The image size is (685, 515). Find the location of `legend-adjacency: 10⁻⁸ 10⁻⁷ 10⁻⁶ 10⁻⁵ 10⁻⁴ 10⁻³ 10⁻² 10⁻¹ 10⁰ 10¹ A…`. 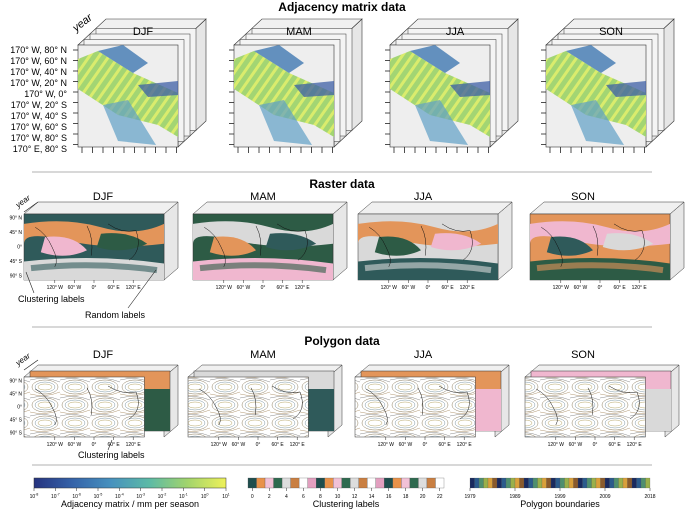

legend-adjacency: 10⁻⁸ 10⁻⁷ 10⁻⁶ 10⁻⁵ 10⁻⁴ 10⁻³ 10⁻² 10⁻¹ 10⁰ 10¹ A… is located at coordinates (130, 493).